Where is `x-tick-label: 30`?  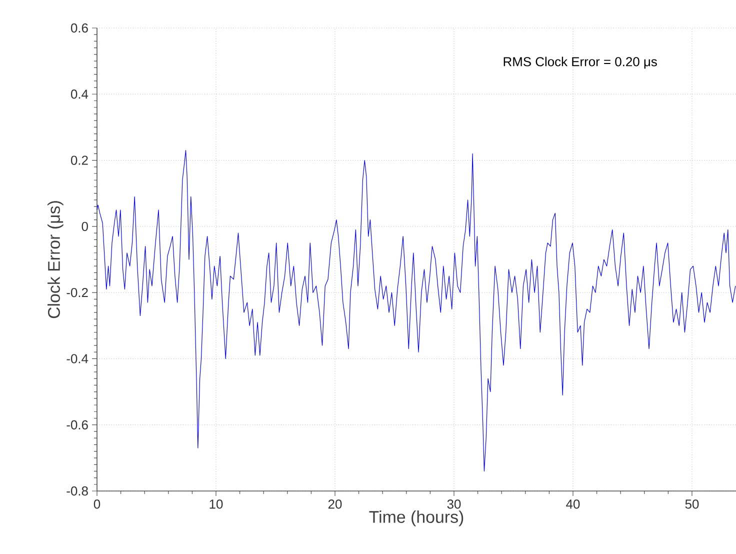 x-tick-label: 30 is located at coordinates (454, 504).